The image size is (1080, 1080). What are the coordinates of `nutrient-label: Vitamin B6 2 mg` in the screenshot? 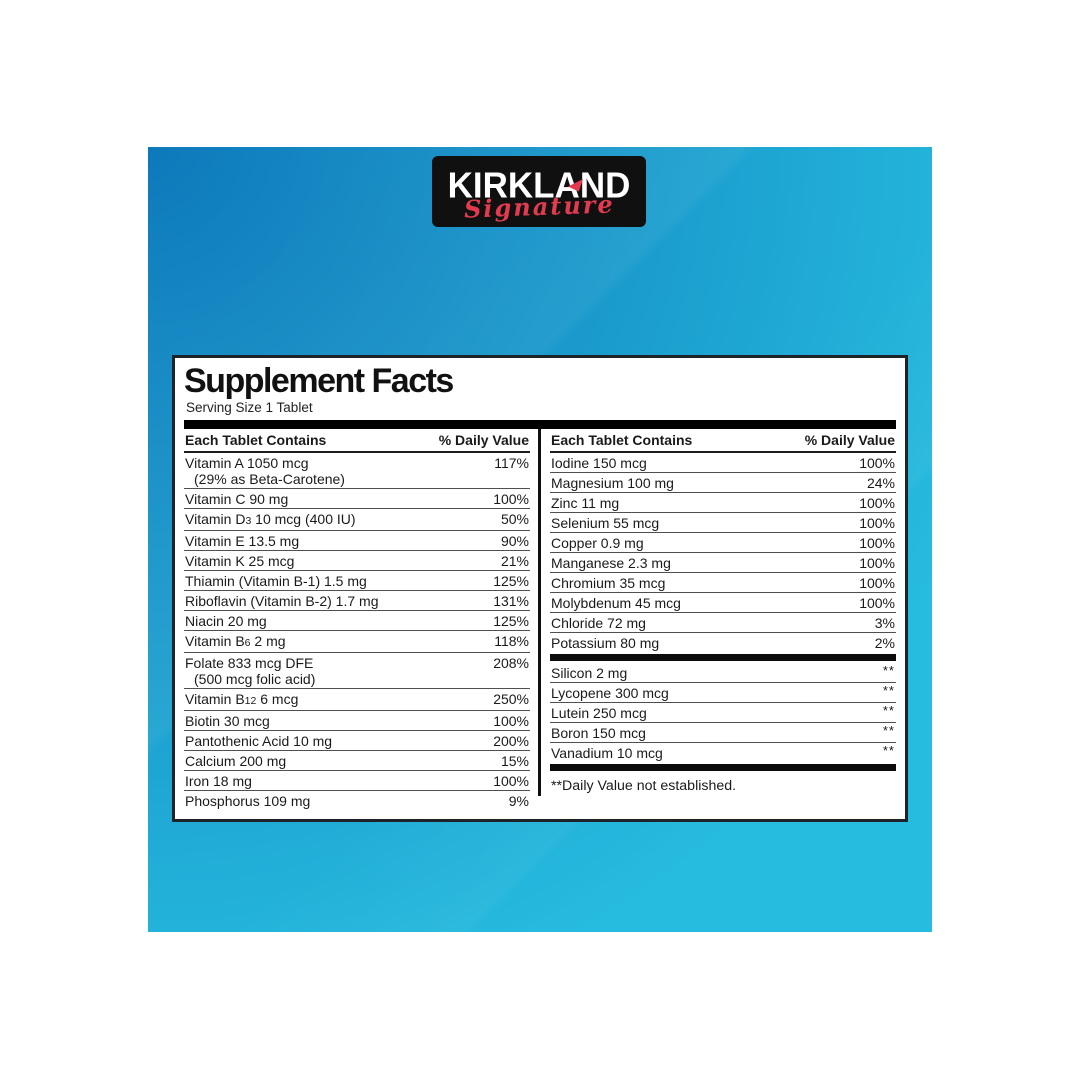 It's located at (235, 640).